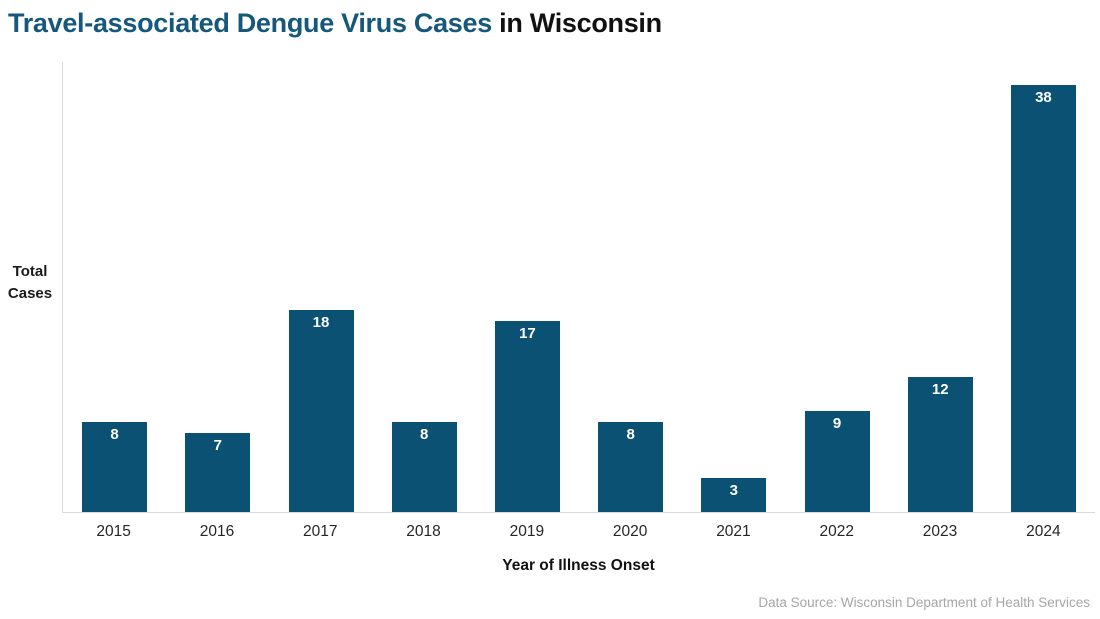 The width and height of the screenshot is (1100, 619). Describe the element at coordinates (733, 287) in the screenshot. I see `bar-slot-2021: 3` at that location.